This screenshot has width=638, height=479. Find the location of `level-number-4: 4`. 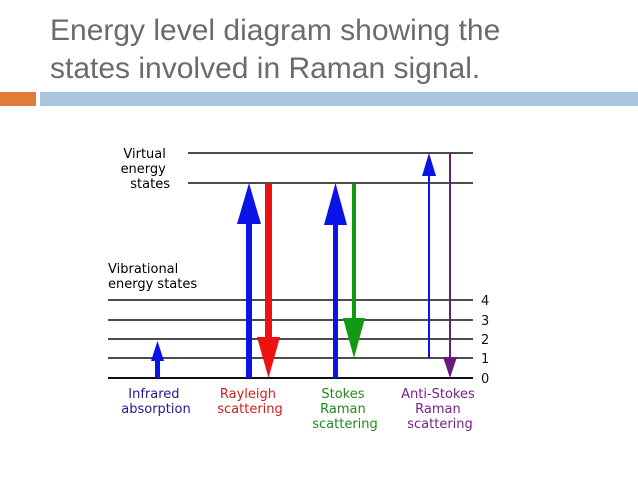

level-number-4: 4 is located at coordinates (485, 301).